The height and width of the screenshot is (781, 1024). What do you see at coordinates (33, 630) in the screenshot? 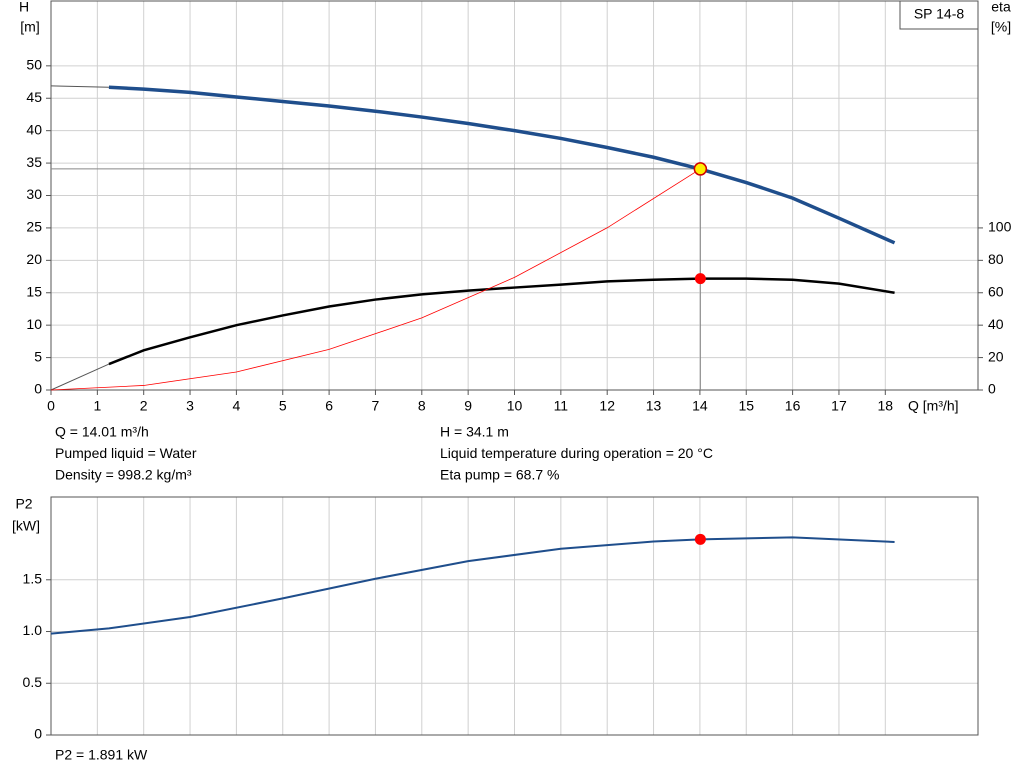
I see `y-tick-label: 1.0` at bounding box center [33, 630].